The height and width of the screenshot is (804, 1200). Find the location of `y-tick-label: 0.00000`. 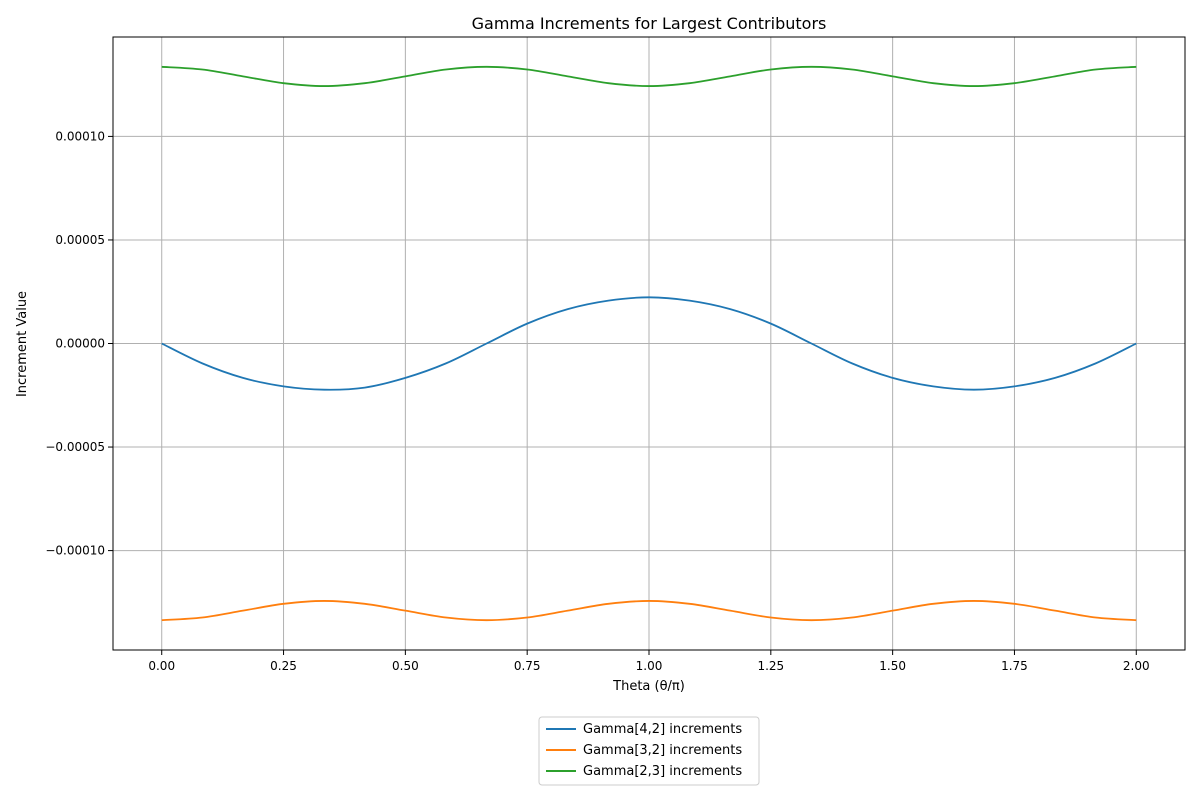

y-tick-label: 0.00000 is located at coordinates (80, 344).